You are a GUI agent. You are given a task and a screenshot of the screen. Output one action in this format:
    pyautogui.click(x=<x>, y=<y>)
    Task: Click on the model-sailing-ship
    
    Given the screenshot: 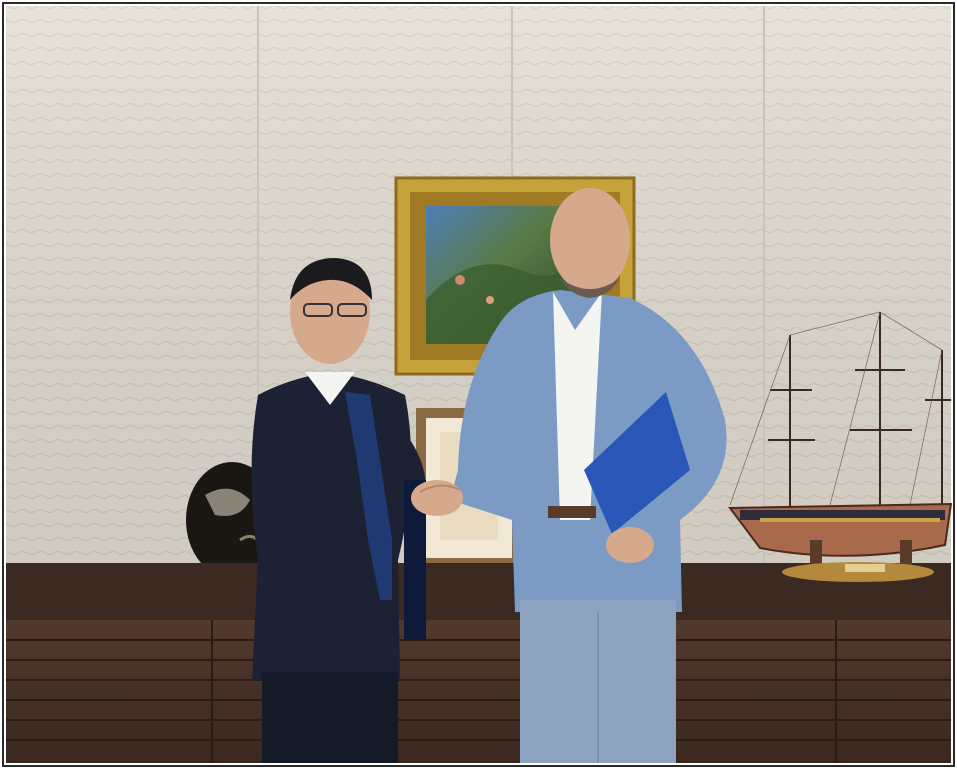 What is the action you would take?
    pyautogui.click(x=840, y=446)
    